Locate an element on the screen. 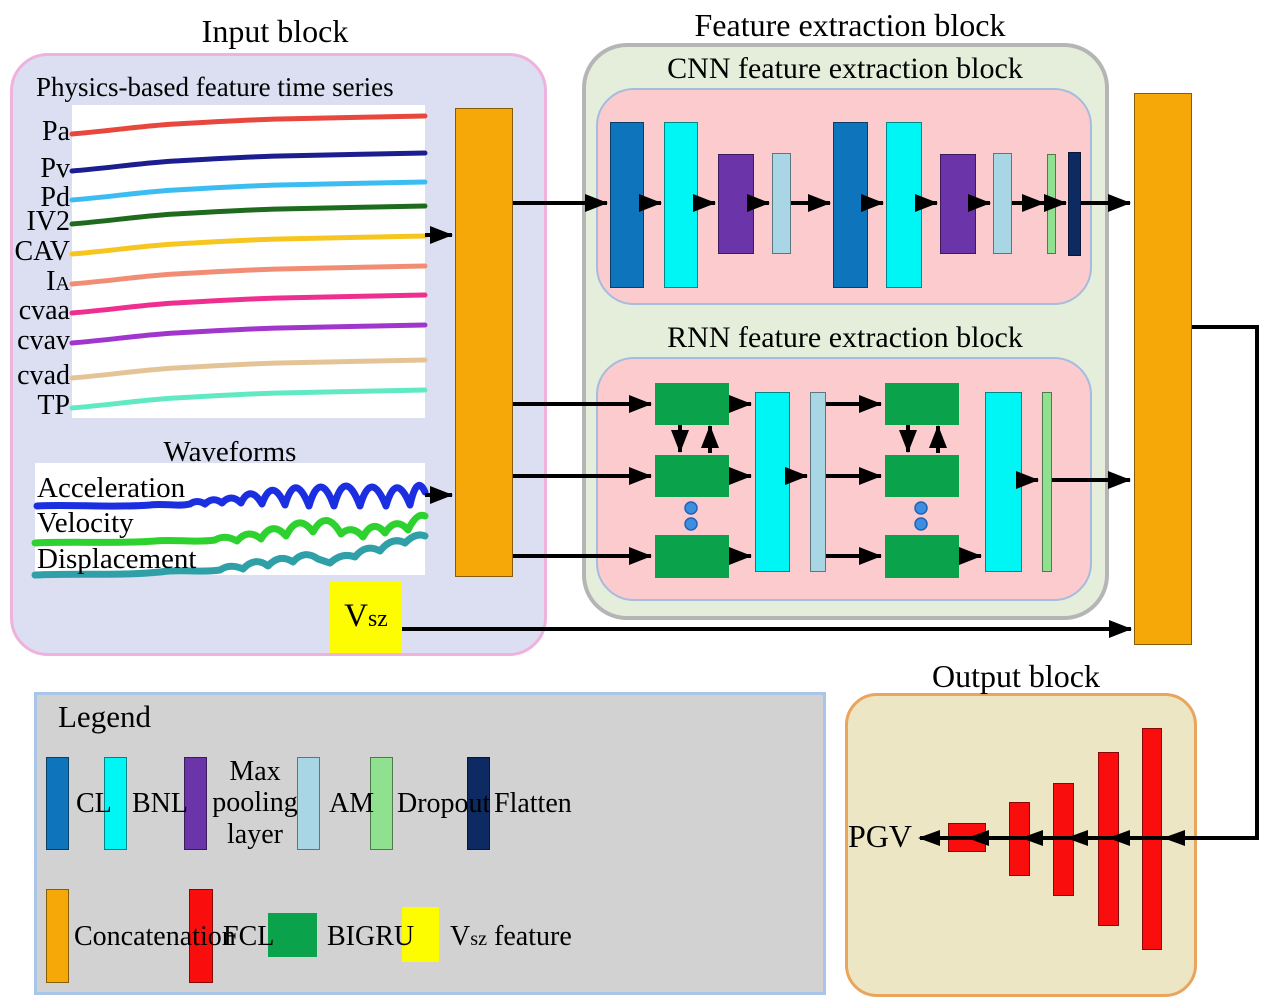  legend-label-maxpool: Max pooling layer is located at coordinates (255, 803).